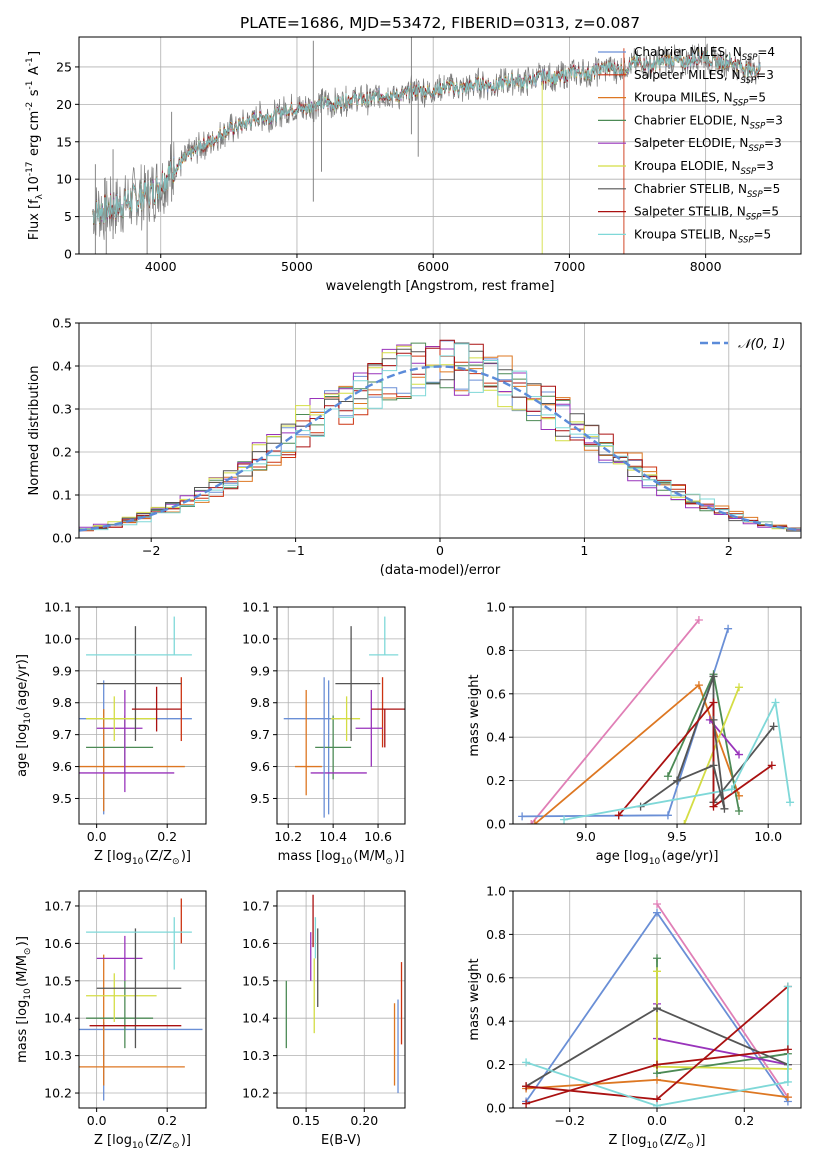 The height and width of the screenshot is (1170, 819). Describe the element at coordinates (58, 638) in the screenshot. I see `y-tick-label: 10.0` at that location.